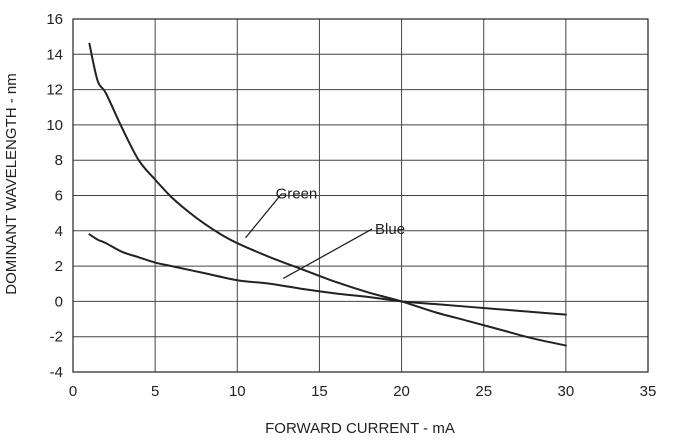 The image size is (674, 442). Describe the element at coordinates (155, 391) in the screenshot. I see `x-tick-label: 5` at that location.